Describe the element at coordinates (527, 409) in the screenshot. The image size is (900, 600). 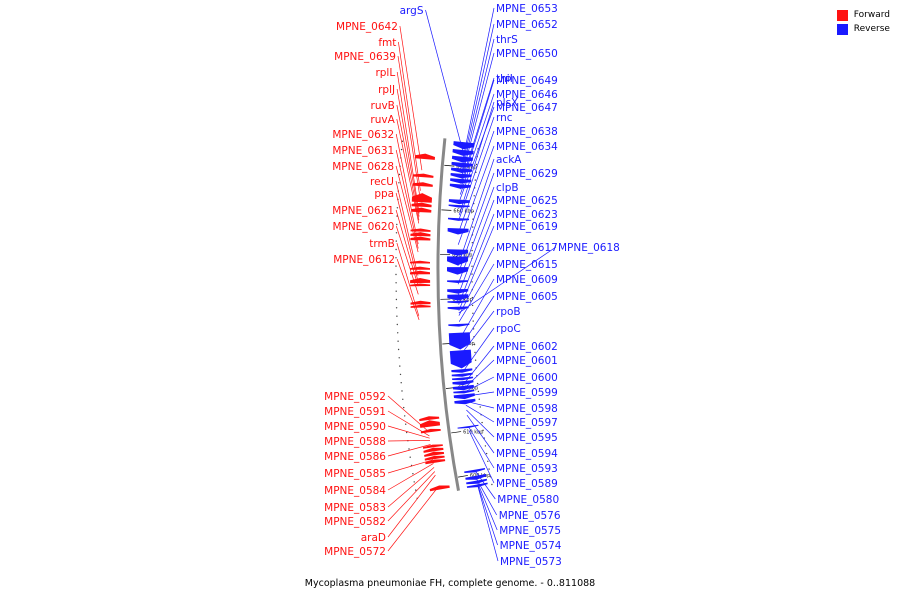
I see `reverse-gene-label: MPNE_0598` at that location.